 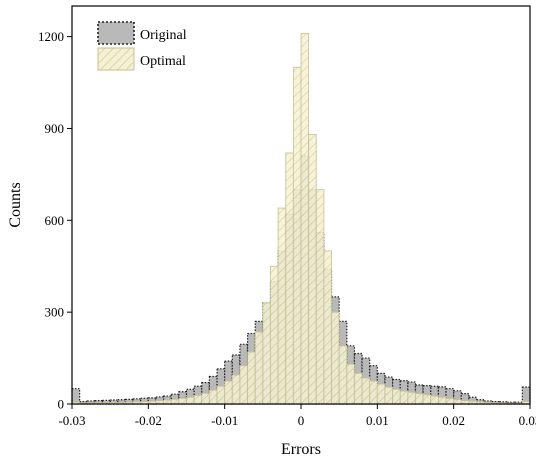 What do you see at coordinates (71, 420) in the screenshot?
I see `x-tick-label: -0.03` at bounding box center [71, 420].